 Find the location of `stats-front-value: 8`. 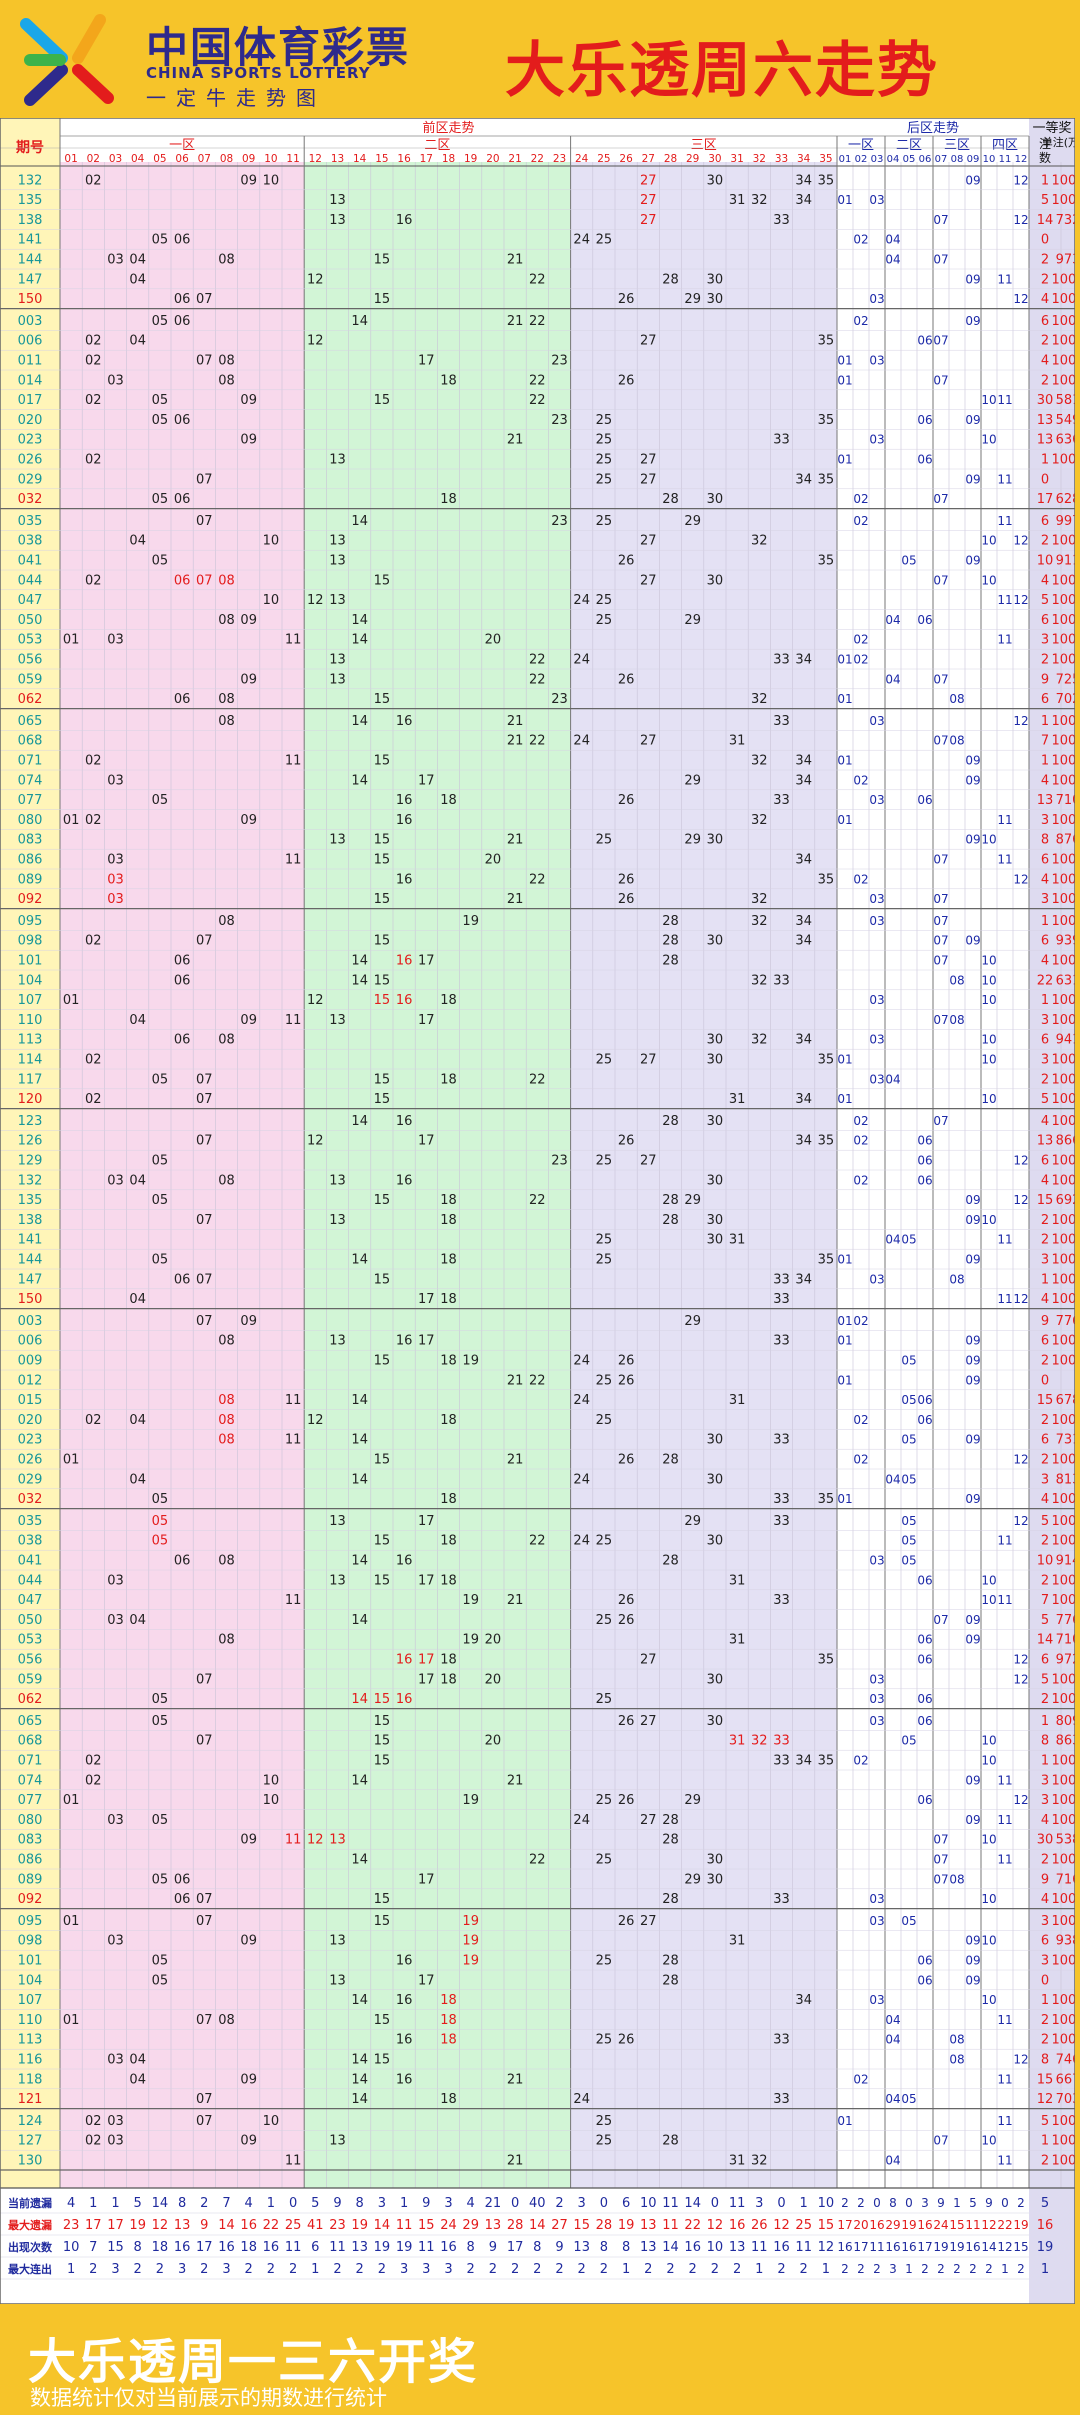

stats-front-value: 8 is located at coordinates (604, 2247).